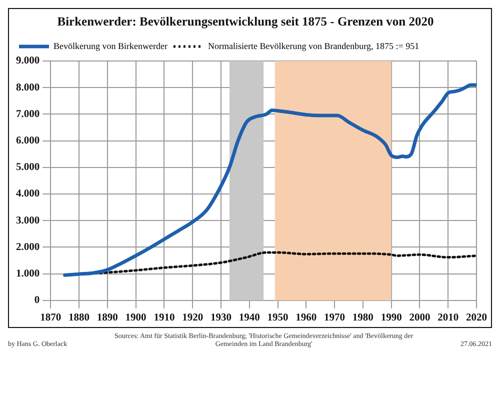 The width and height of the screenshot is (500, 393). I want to click on legend-label: Bevölkerung von Birkenwerder, so click(111, 45).